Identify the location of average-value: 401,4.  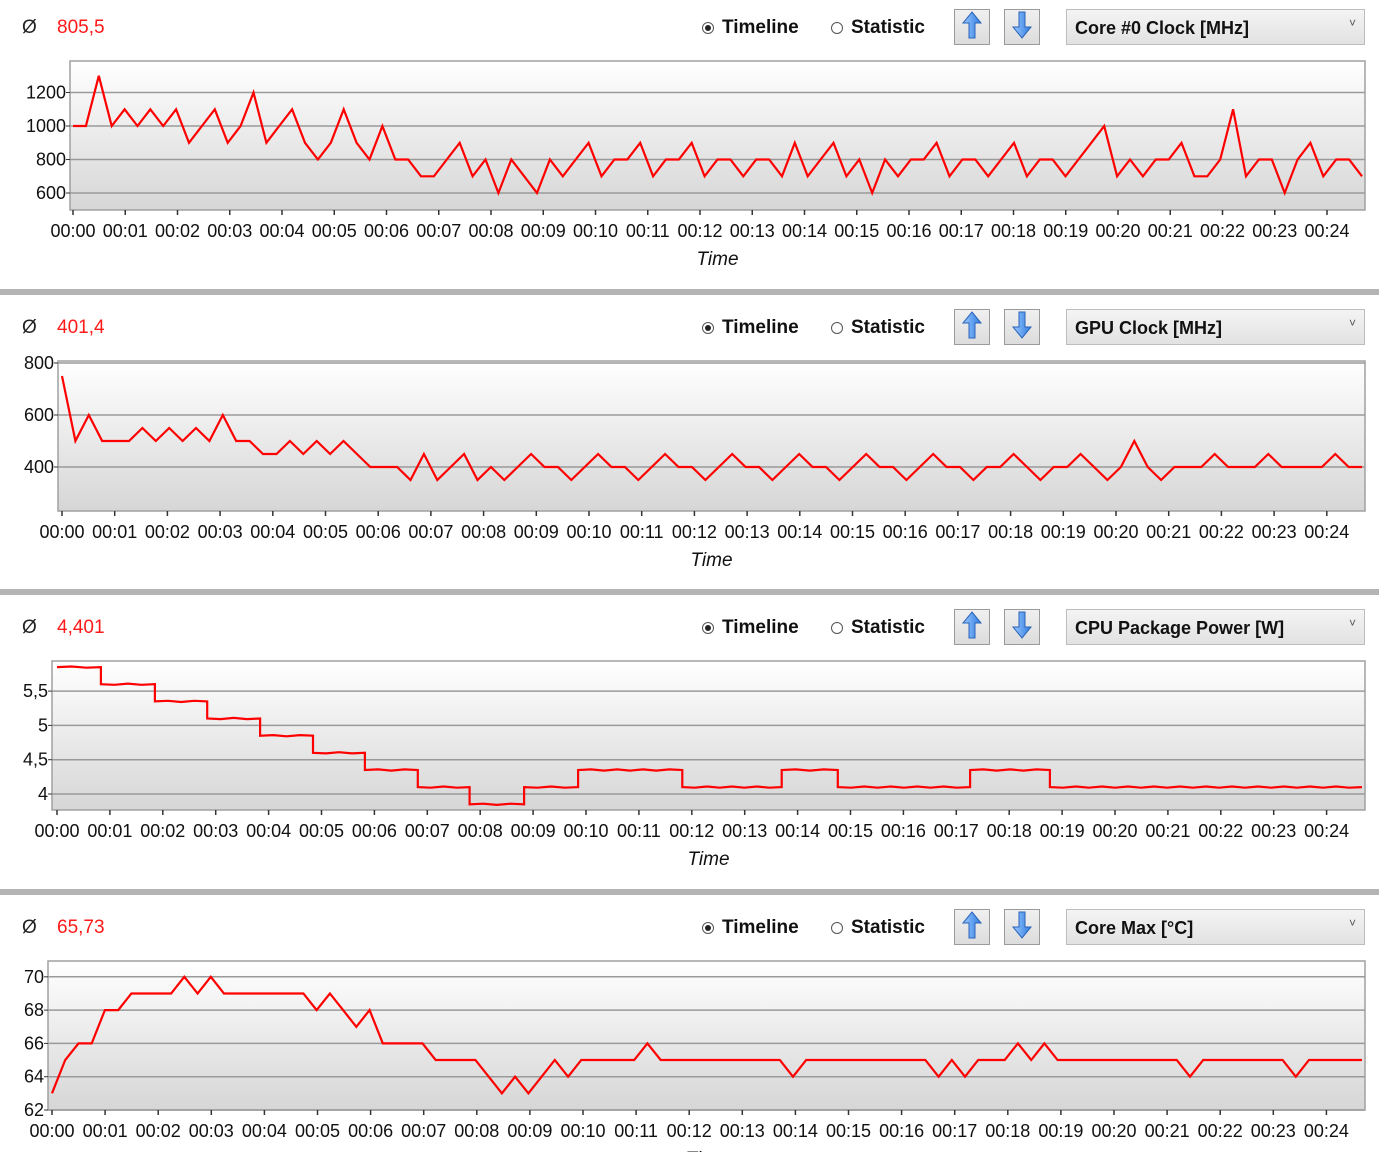
(81, 327).